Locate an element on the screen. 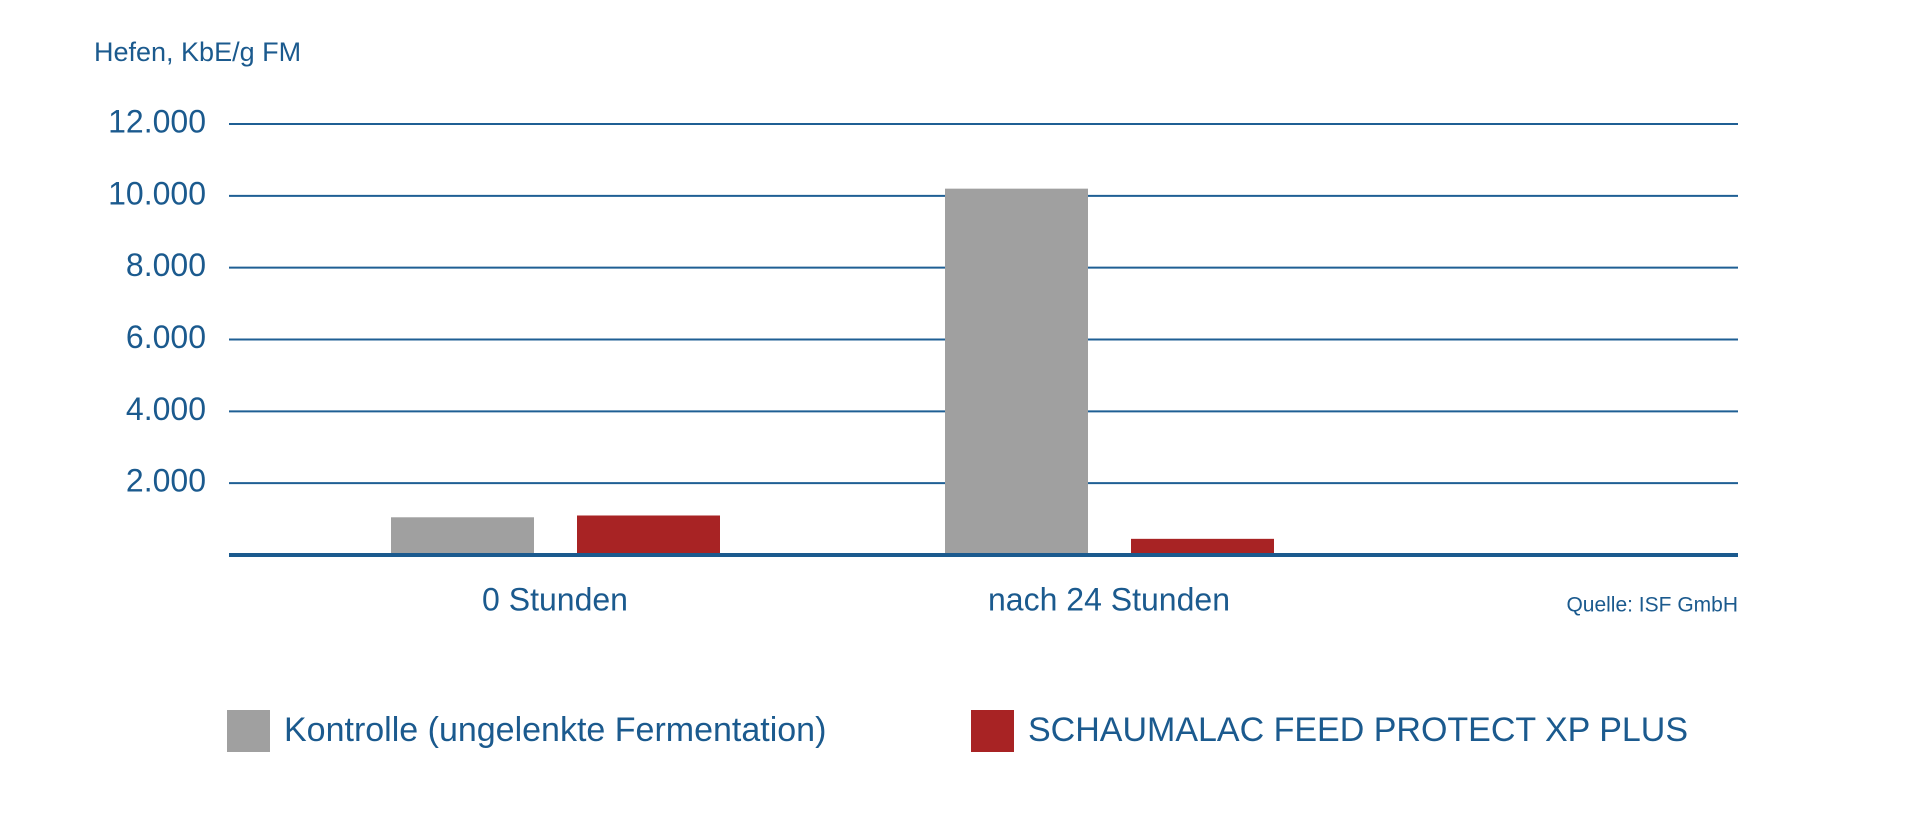 This screenshot has width=1920, height=821. y-axis-title: Hefen, KbE/g FM is located at coordinates (197, 52).